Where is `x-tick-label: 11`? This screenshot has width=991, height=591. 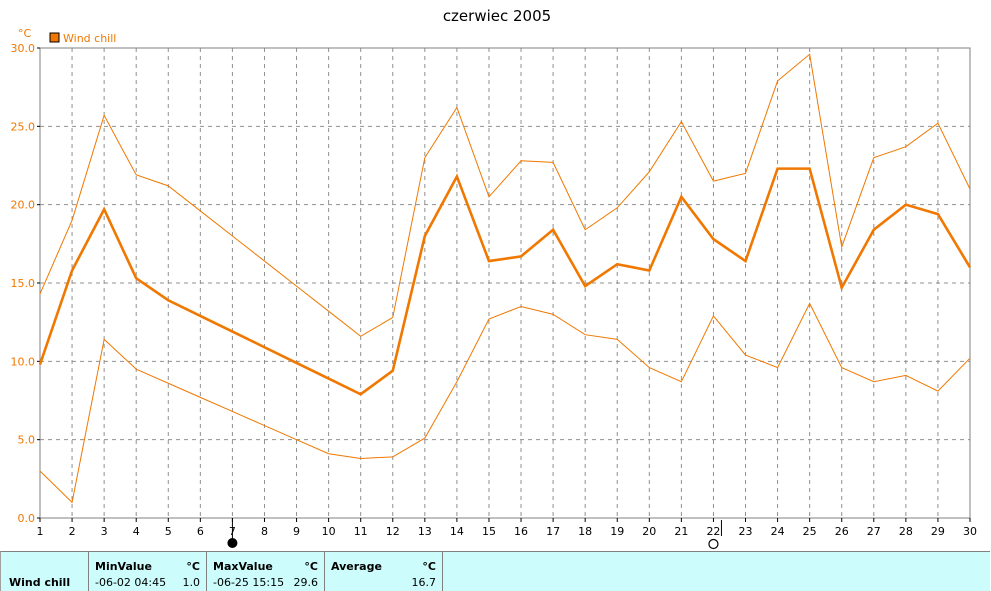 x-tick-label: 11 is located at coordinates (361, 531).